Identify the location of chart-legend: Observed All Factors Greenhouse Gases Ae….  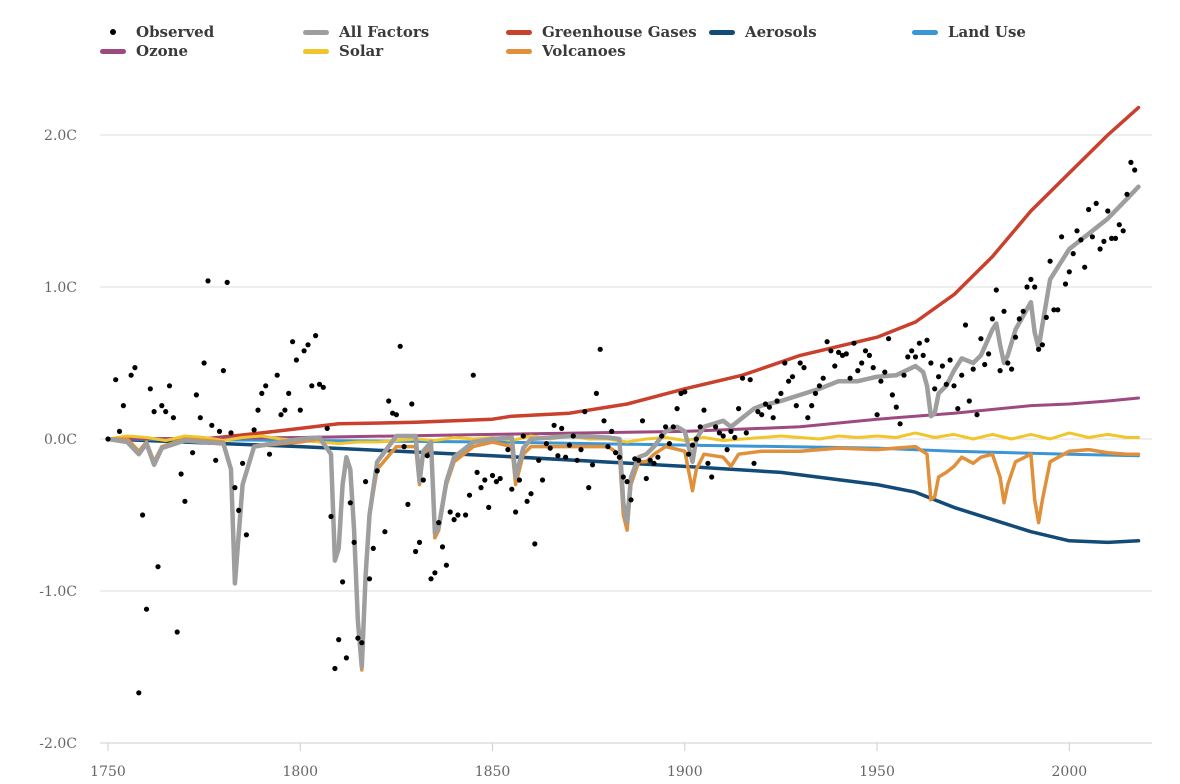
(590, 35).